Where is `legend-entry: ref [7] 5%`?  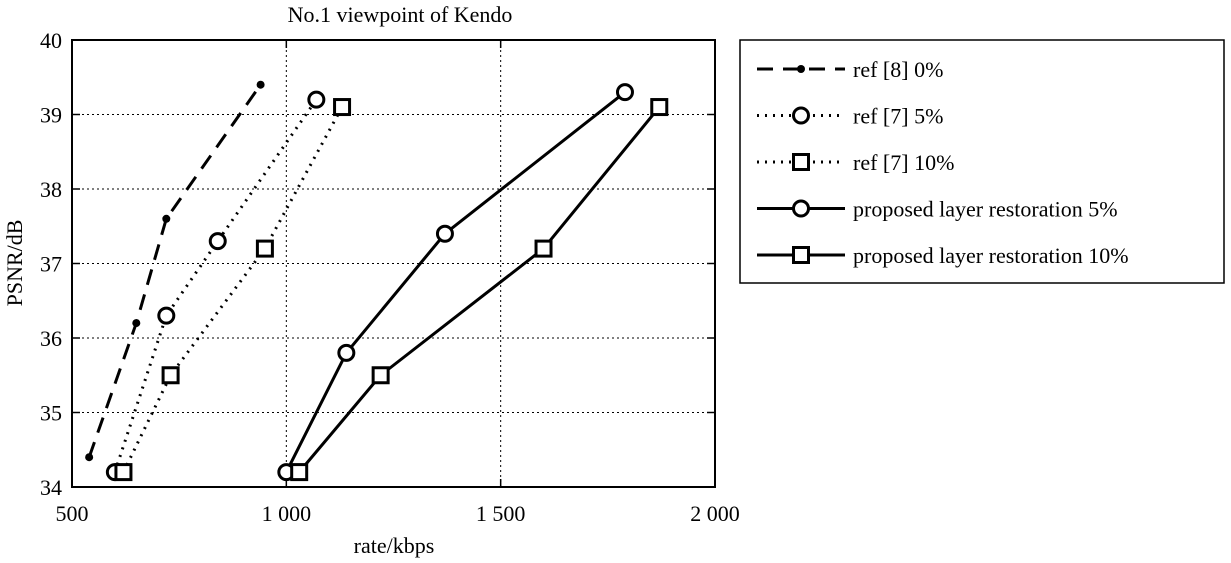 legend-entry: ref [7] 5% is located at coordinates (850, 116).